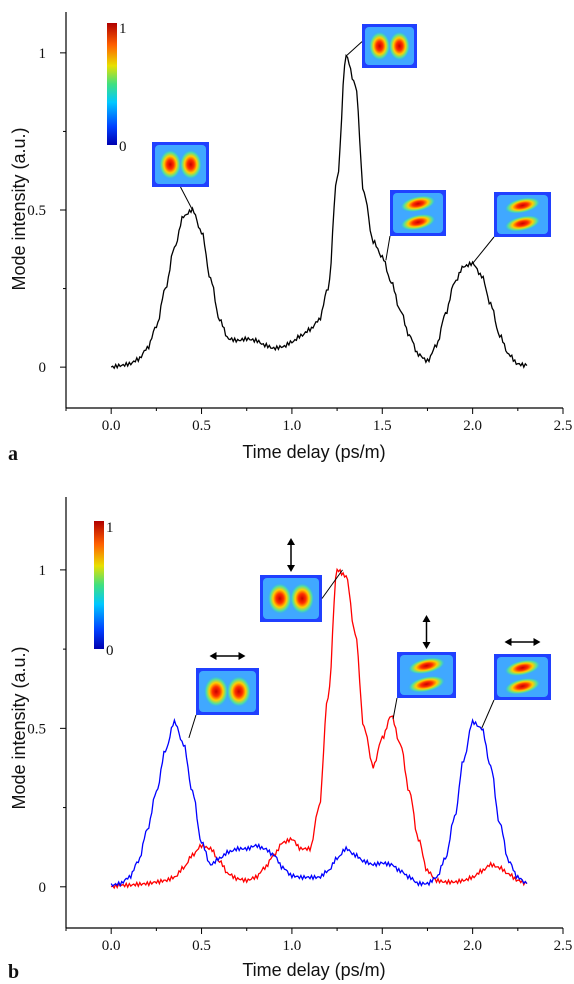 This screenshot has width=574, height=984. Describe the element at coordinates (13, 972) in the screenshot. I see `panel-label: b` at that location.